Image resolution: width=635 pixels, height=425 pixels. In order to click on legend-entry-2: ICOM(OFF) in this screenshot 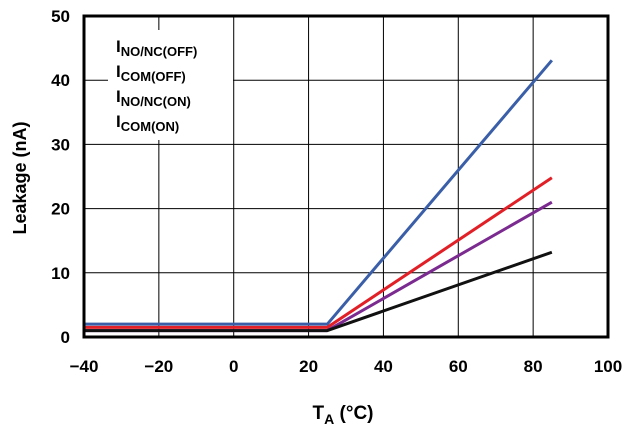, I will do `click(151, 73)`.